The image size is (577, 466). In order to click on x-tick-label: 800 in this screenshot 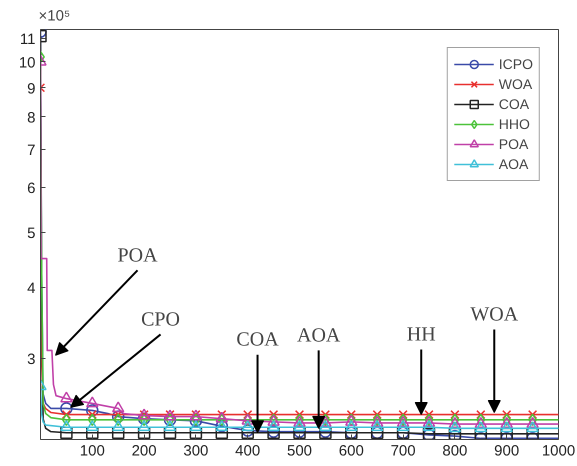, I will do `click(455, 451)`.